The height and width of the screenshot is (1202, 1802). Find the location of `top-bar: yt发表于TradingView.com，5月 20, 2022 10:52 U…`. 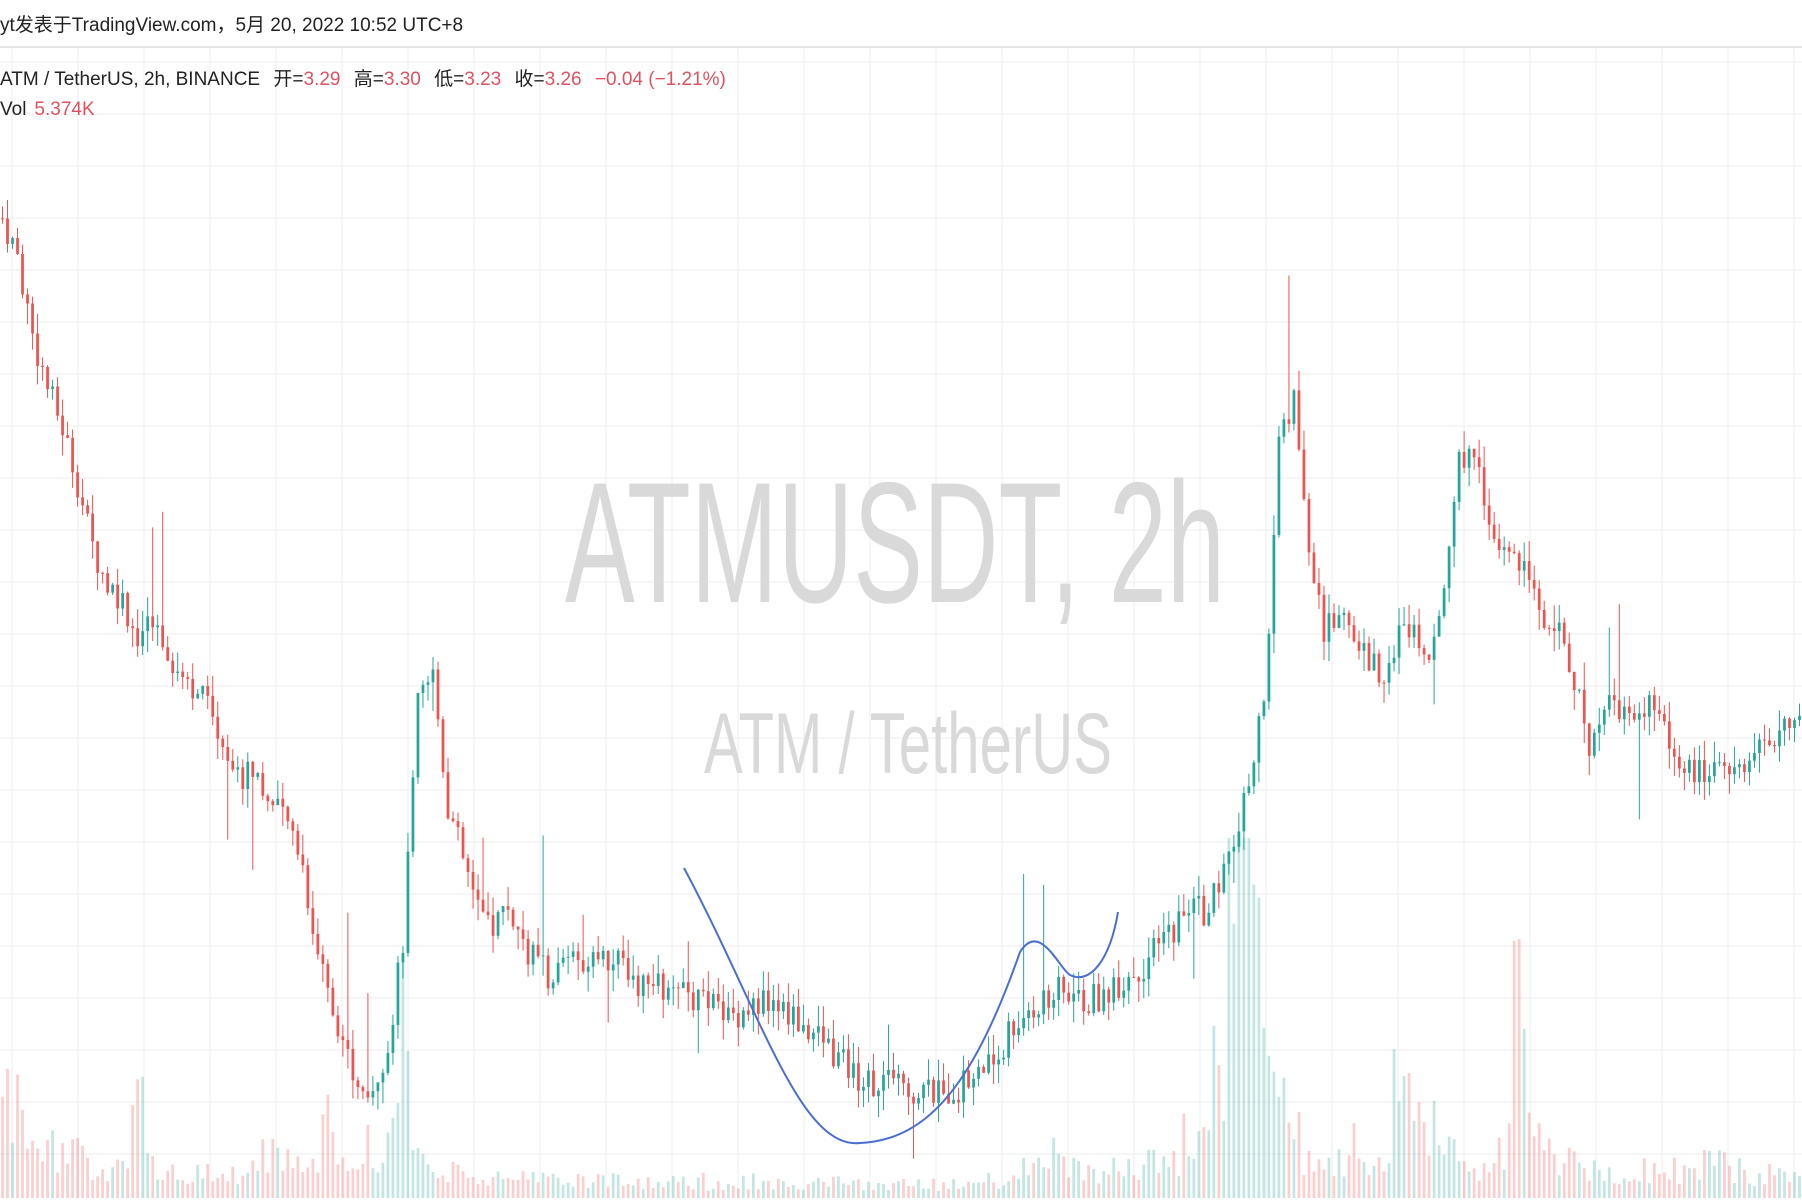

top-bar: yt发表于TradingView.com，5月 20, 2022 10:52 U… is located at coordinates (901, 24).